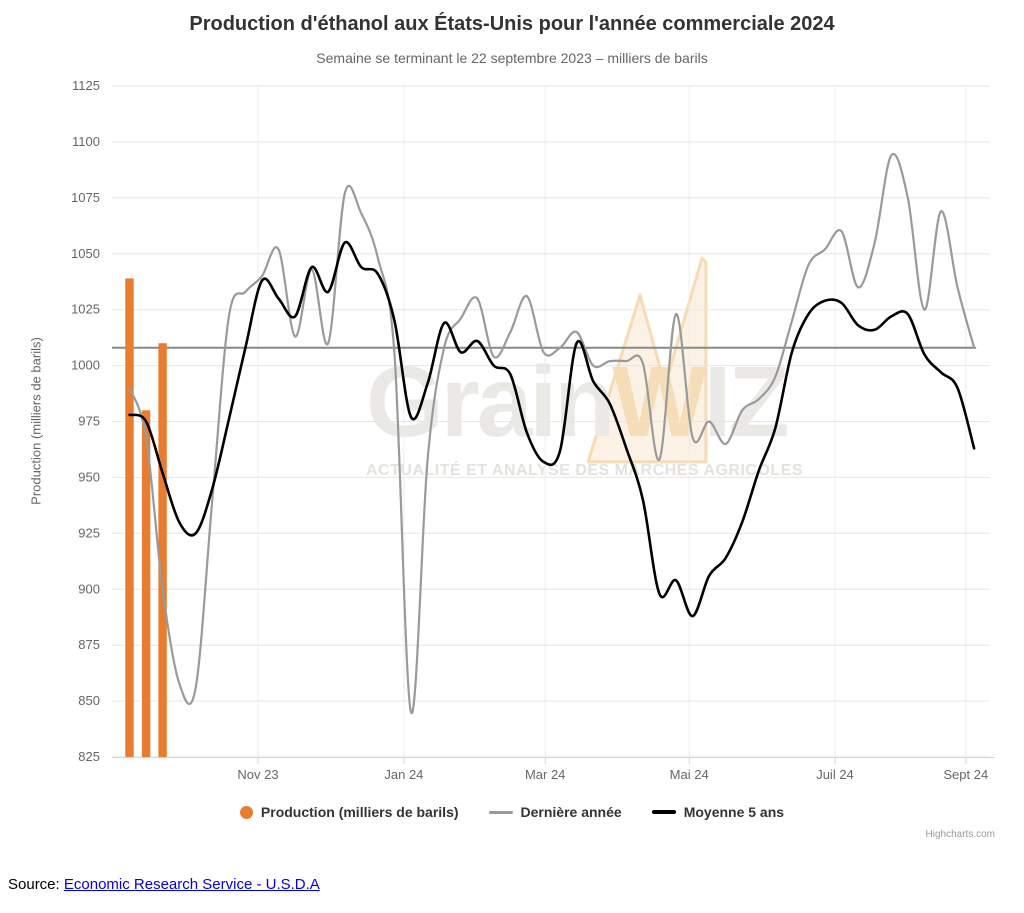  I want to click on y-axis-label: 850, so click(89, 700).